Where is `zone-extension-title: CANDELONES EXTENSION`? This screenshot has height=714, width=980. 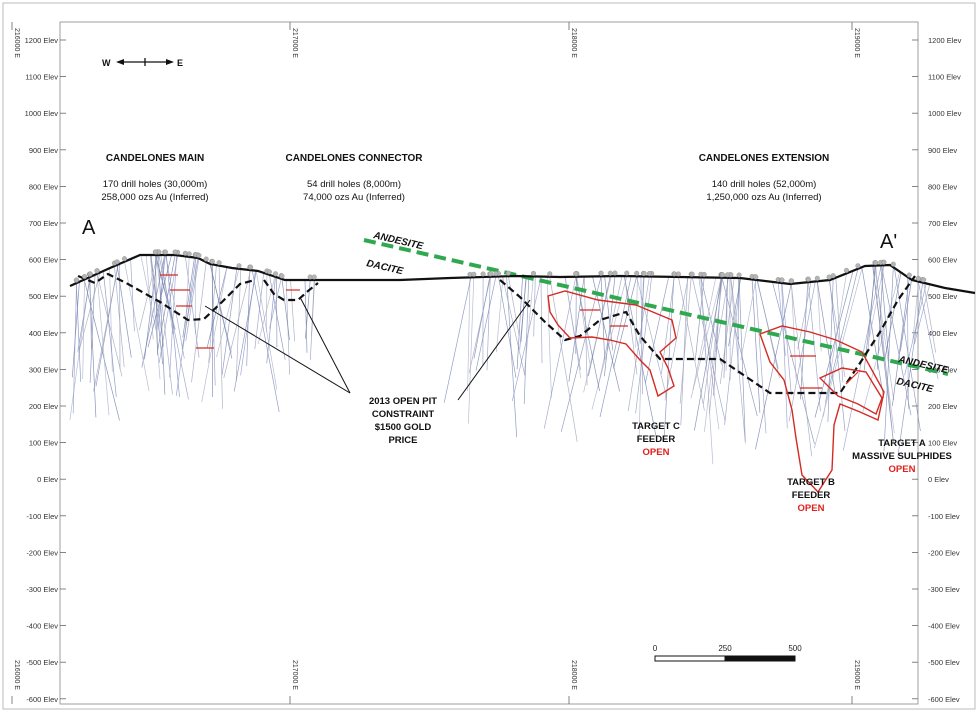
zone-extension-title: CANDELONES EXTENSION is located at coordinates (764, 158).